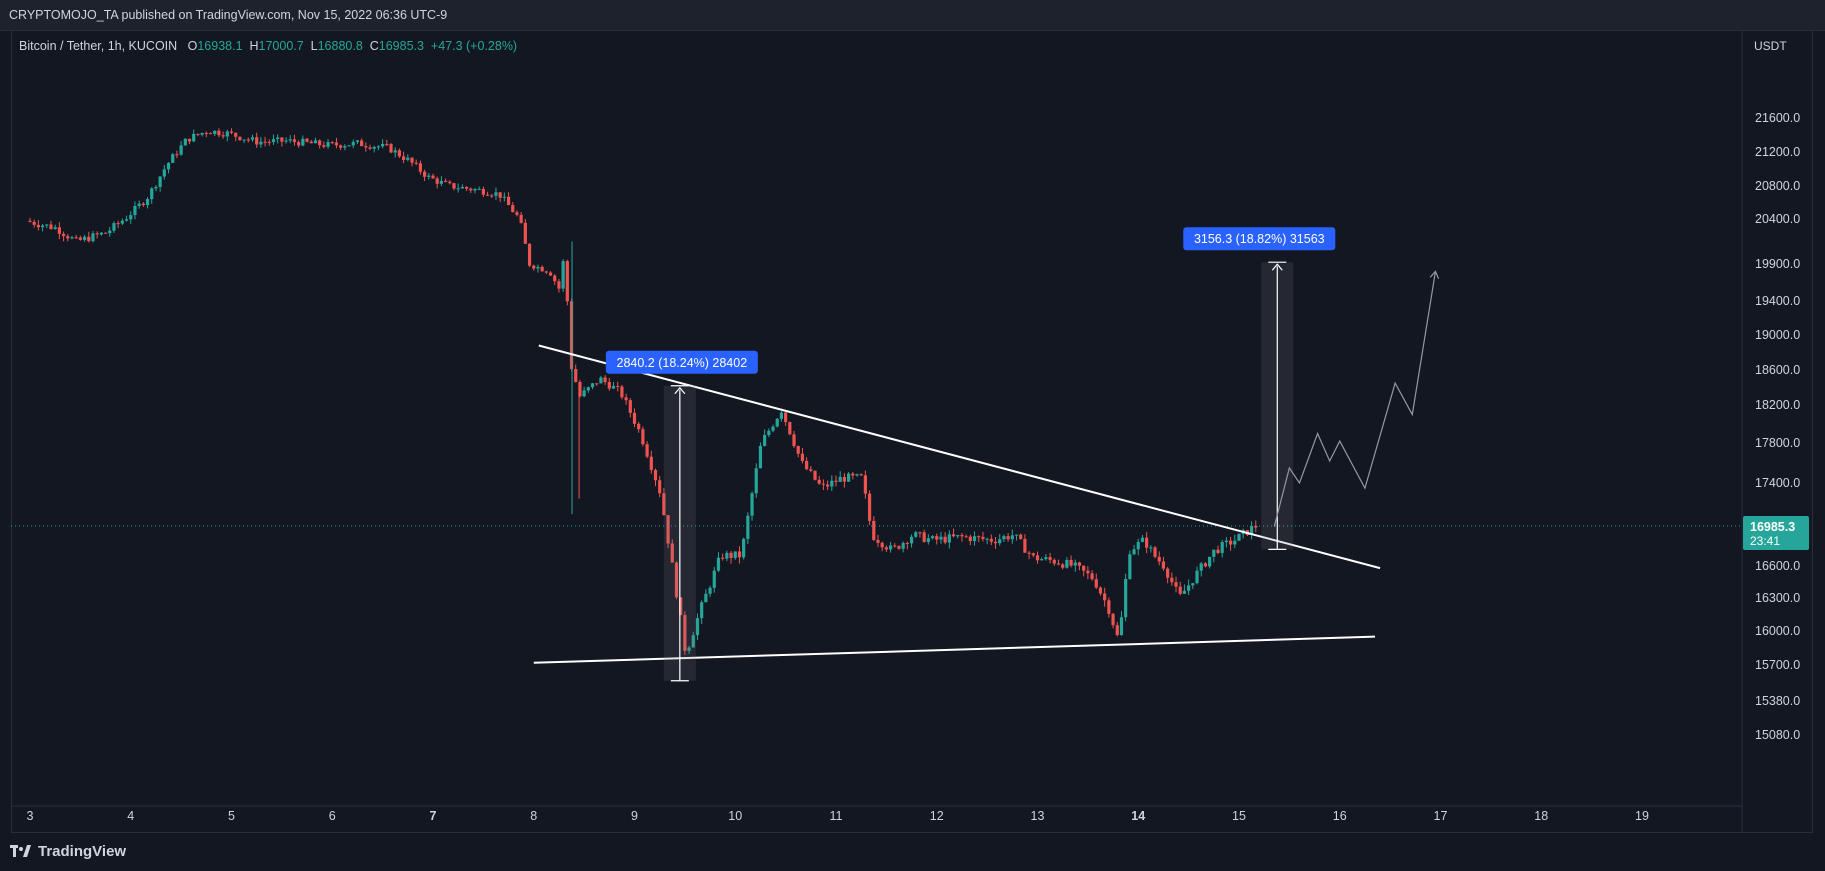 Image resolution: width=1825 pixels, height=871 pixels. Describe the element at coordinates (314, 46) in the screenshot. I see `legend-low-label: L` at that location.